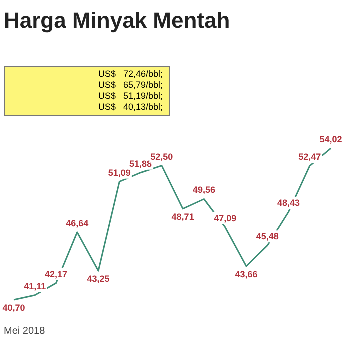 This screenshot has height=345, width=345. Describe the element at coordinates (130, 107) in the screenshot. I see `text: US$ 40,13/bbl;` at that location.